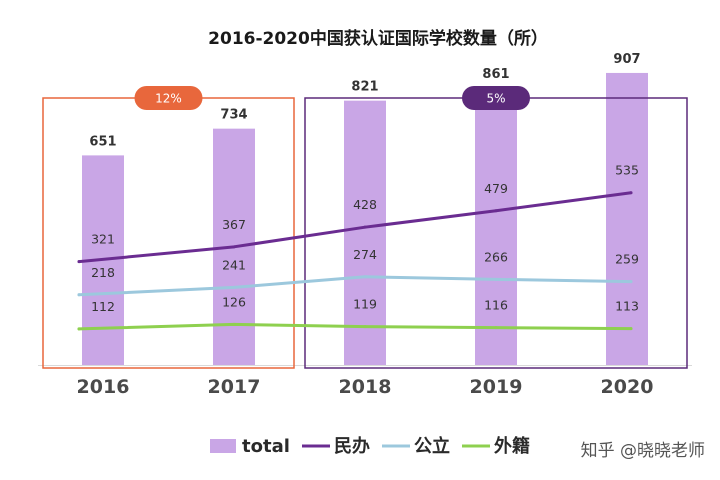 The image size is (720, 480). Describe the element at coordinates (103, 239) in the screenshot. I see `line-label-1-2016: 321` at that location.